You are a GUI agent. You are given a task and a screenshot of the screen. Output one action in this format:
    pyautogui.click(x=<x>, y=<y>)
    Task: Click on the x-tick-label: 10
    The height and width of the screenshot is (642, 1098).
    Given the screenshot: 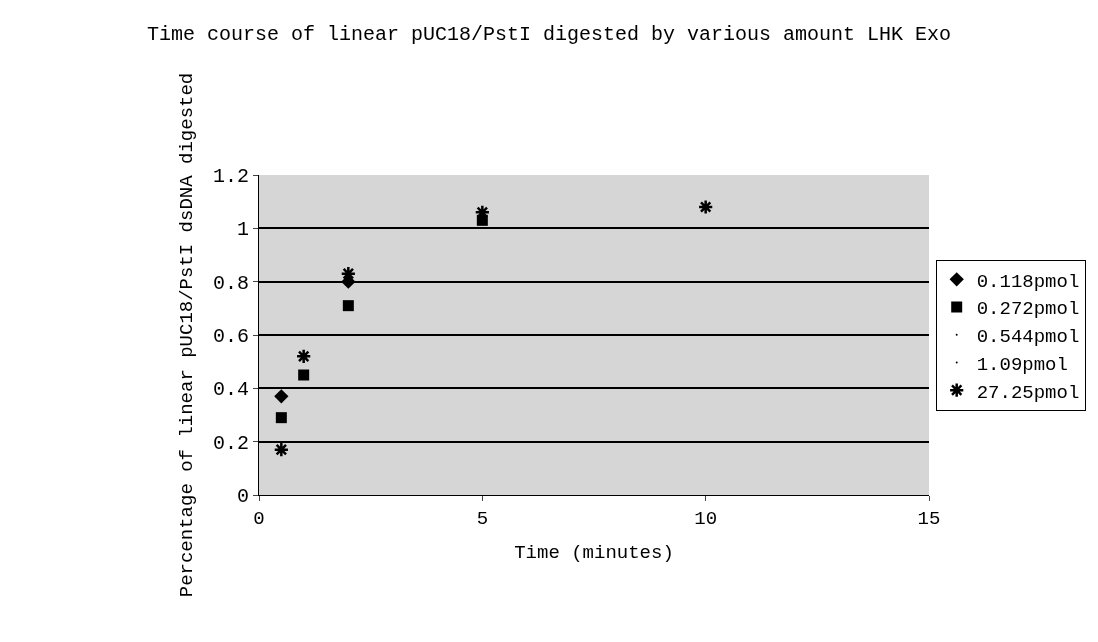 What is the action you would take?
    pyautogui.click(x=706, y=518)
    